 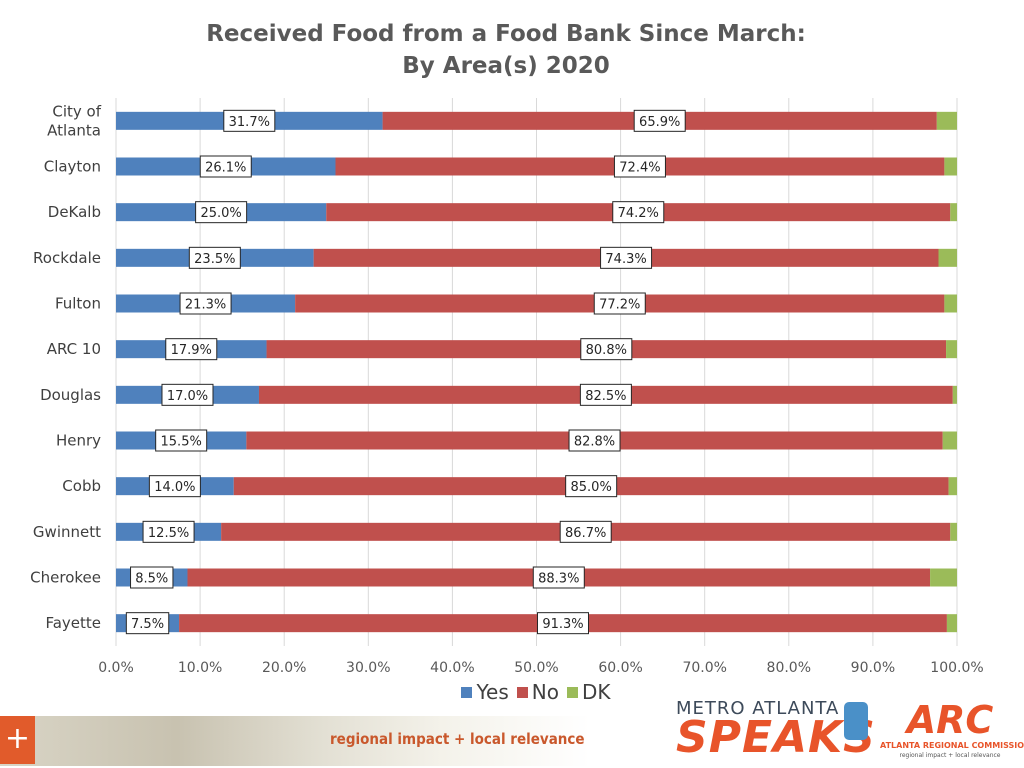 What do you see at coordinates (17, 740) in the screenshot?
I see `plus-icon: +` at bounding box center [17, 740].